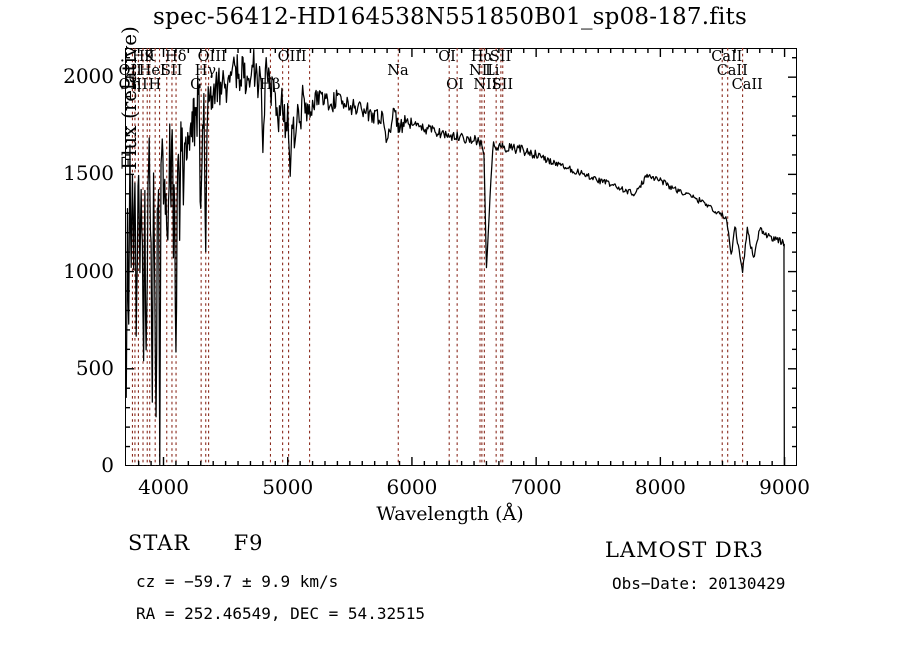  Describe the element at coordinates (88, 76) in the screenshot. I see `y-tick-label: 2000` at that location.